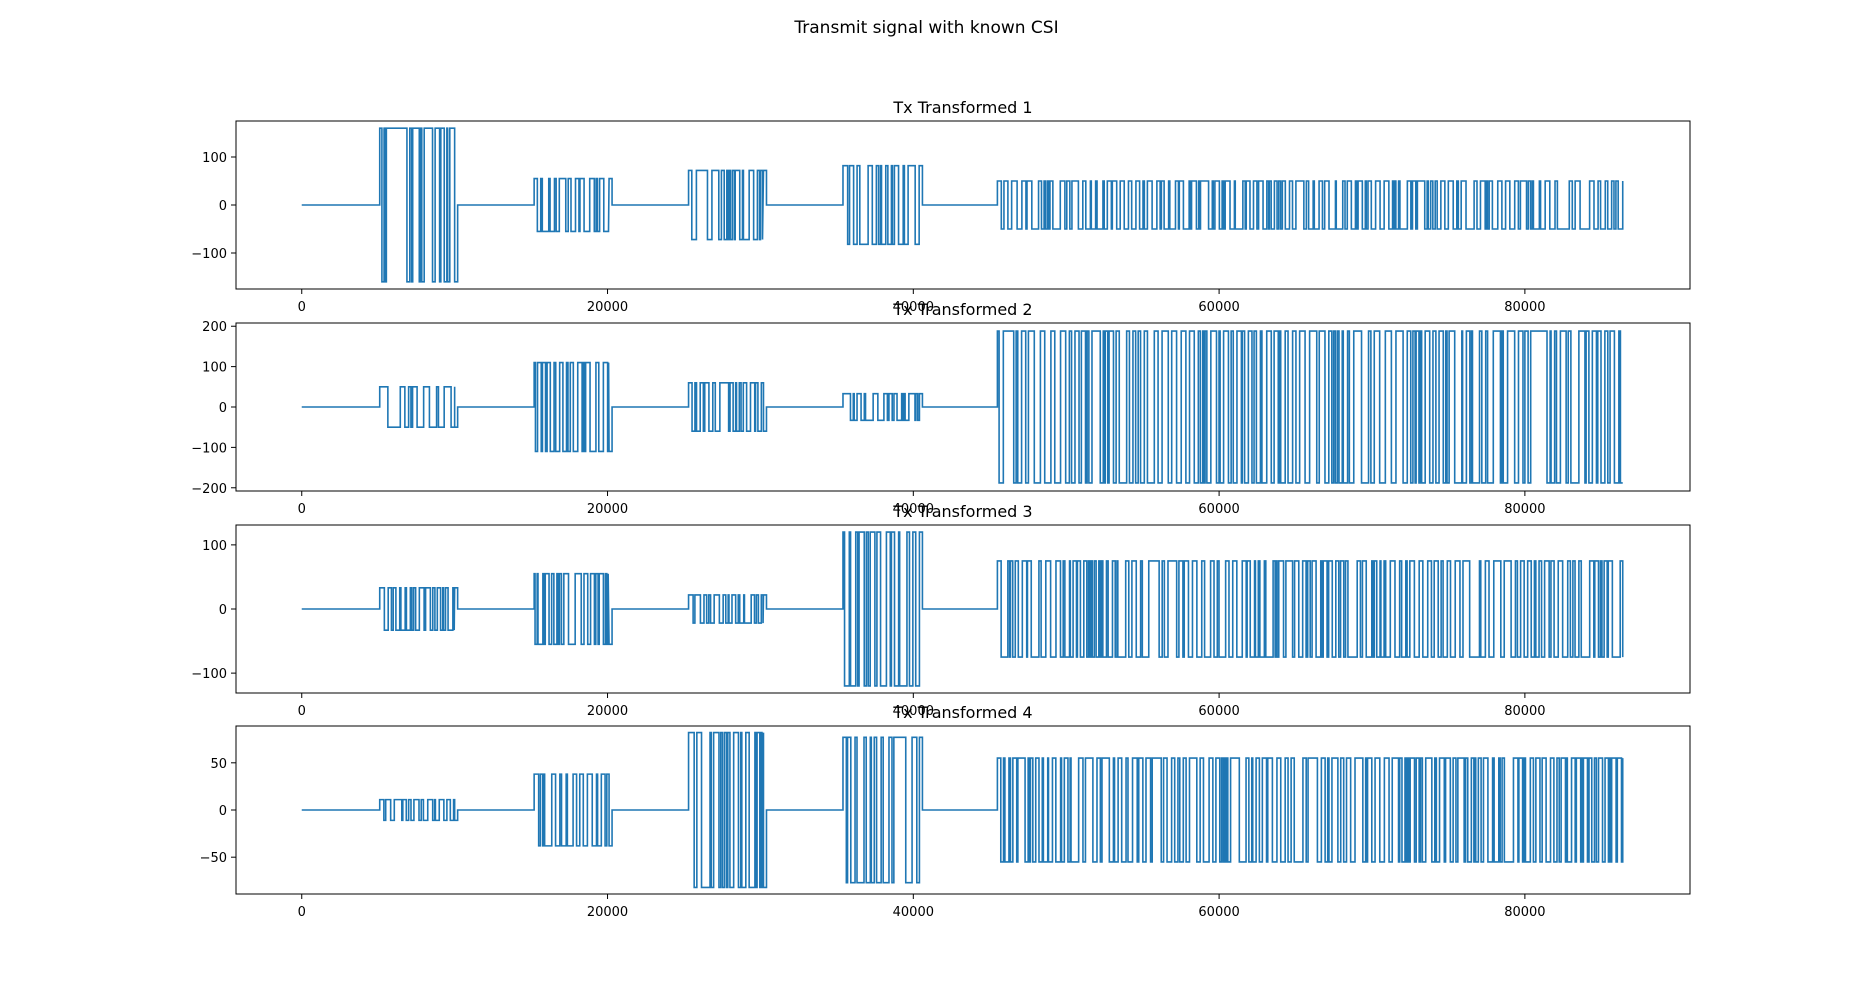 The width and height of the screenshot is (1853, 991). I want to click on subplot-title: Tx Transformed 2, so click(962, 309).